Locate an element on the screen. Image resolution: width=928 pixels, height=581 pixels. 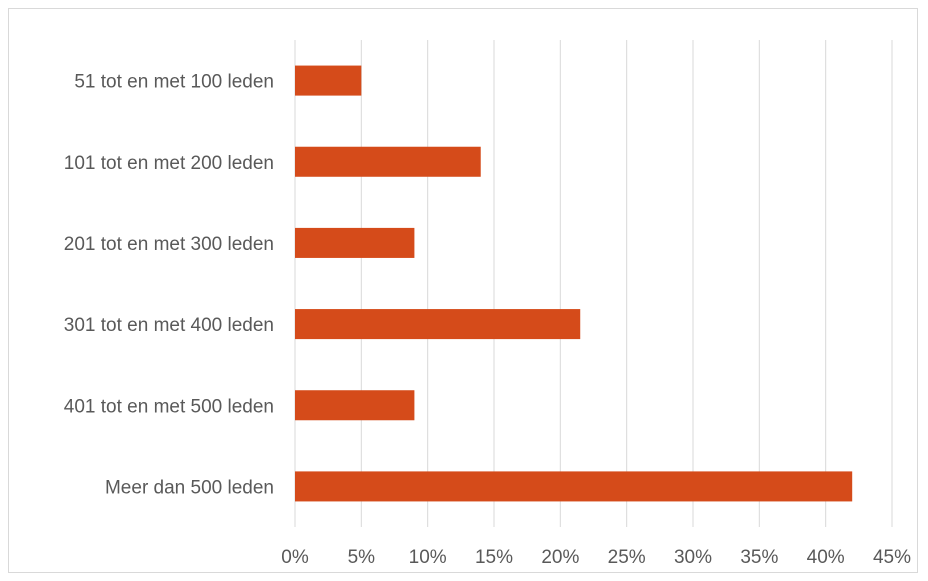
x-tick-label: 40% is located at coordinates (826, 557).